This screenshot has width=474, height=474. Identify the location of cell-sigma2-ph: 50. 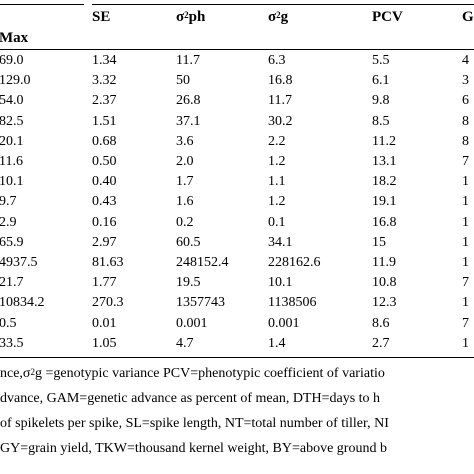
(183, 80).